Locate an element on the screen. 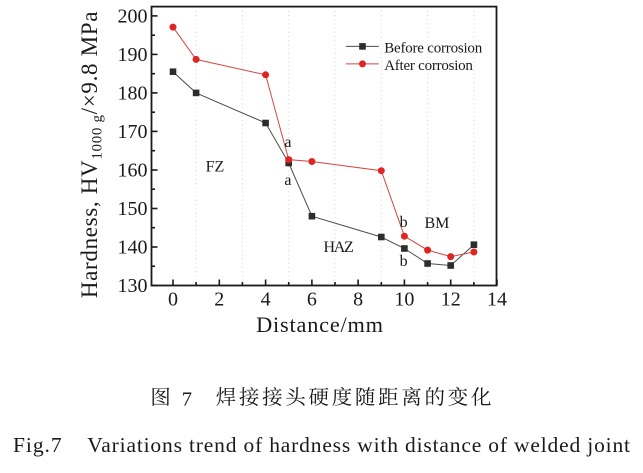  svg-text: 200 is located at coordinates (133, 17).